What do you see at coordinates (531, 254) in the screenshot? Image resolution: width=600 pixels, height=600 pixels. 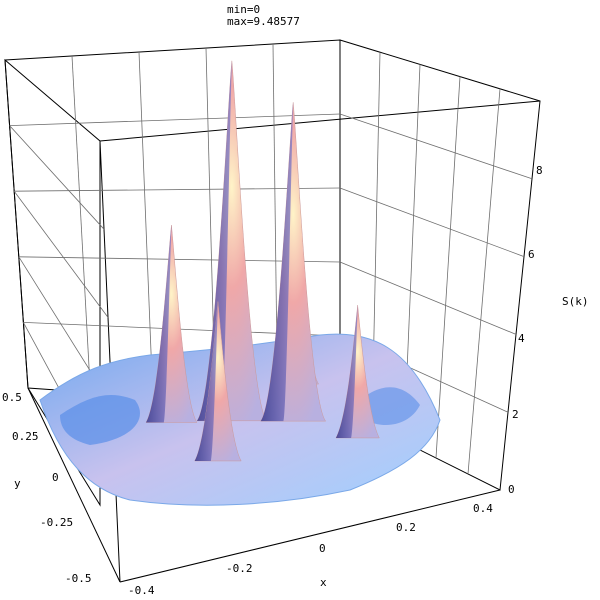 I see `z-tick-6: 6` at bounding box center [531, 254].